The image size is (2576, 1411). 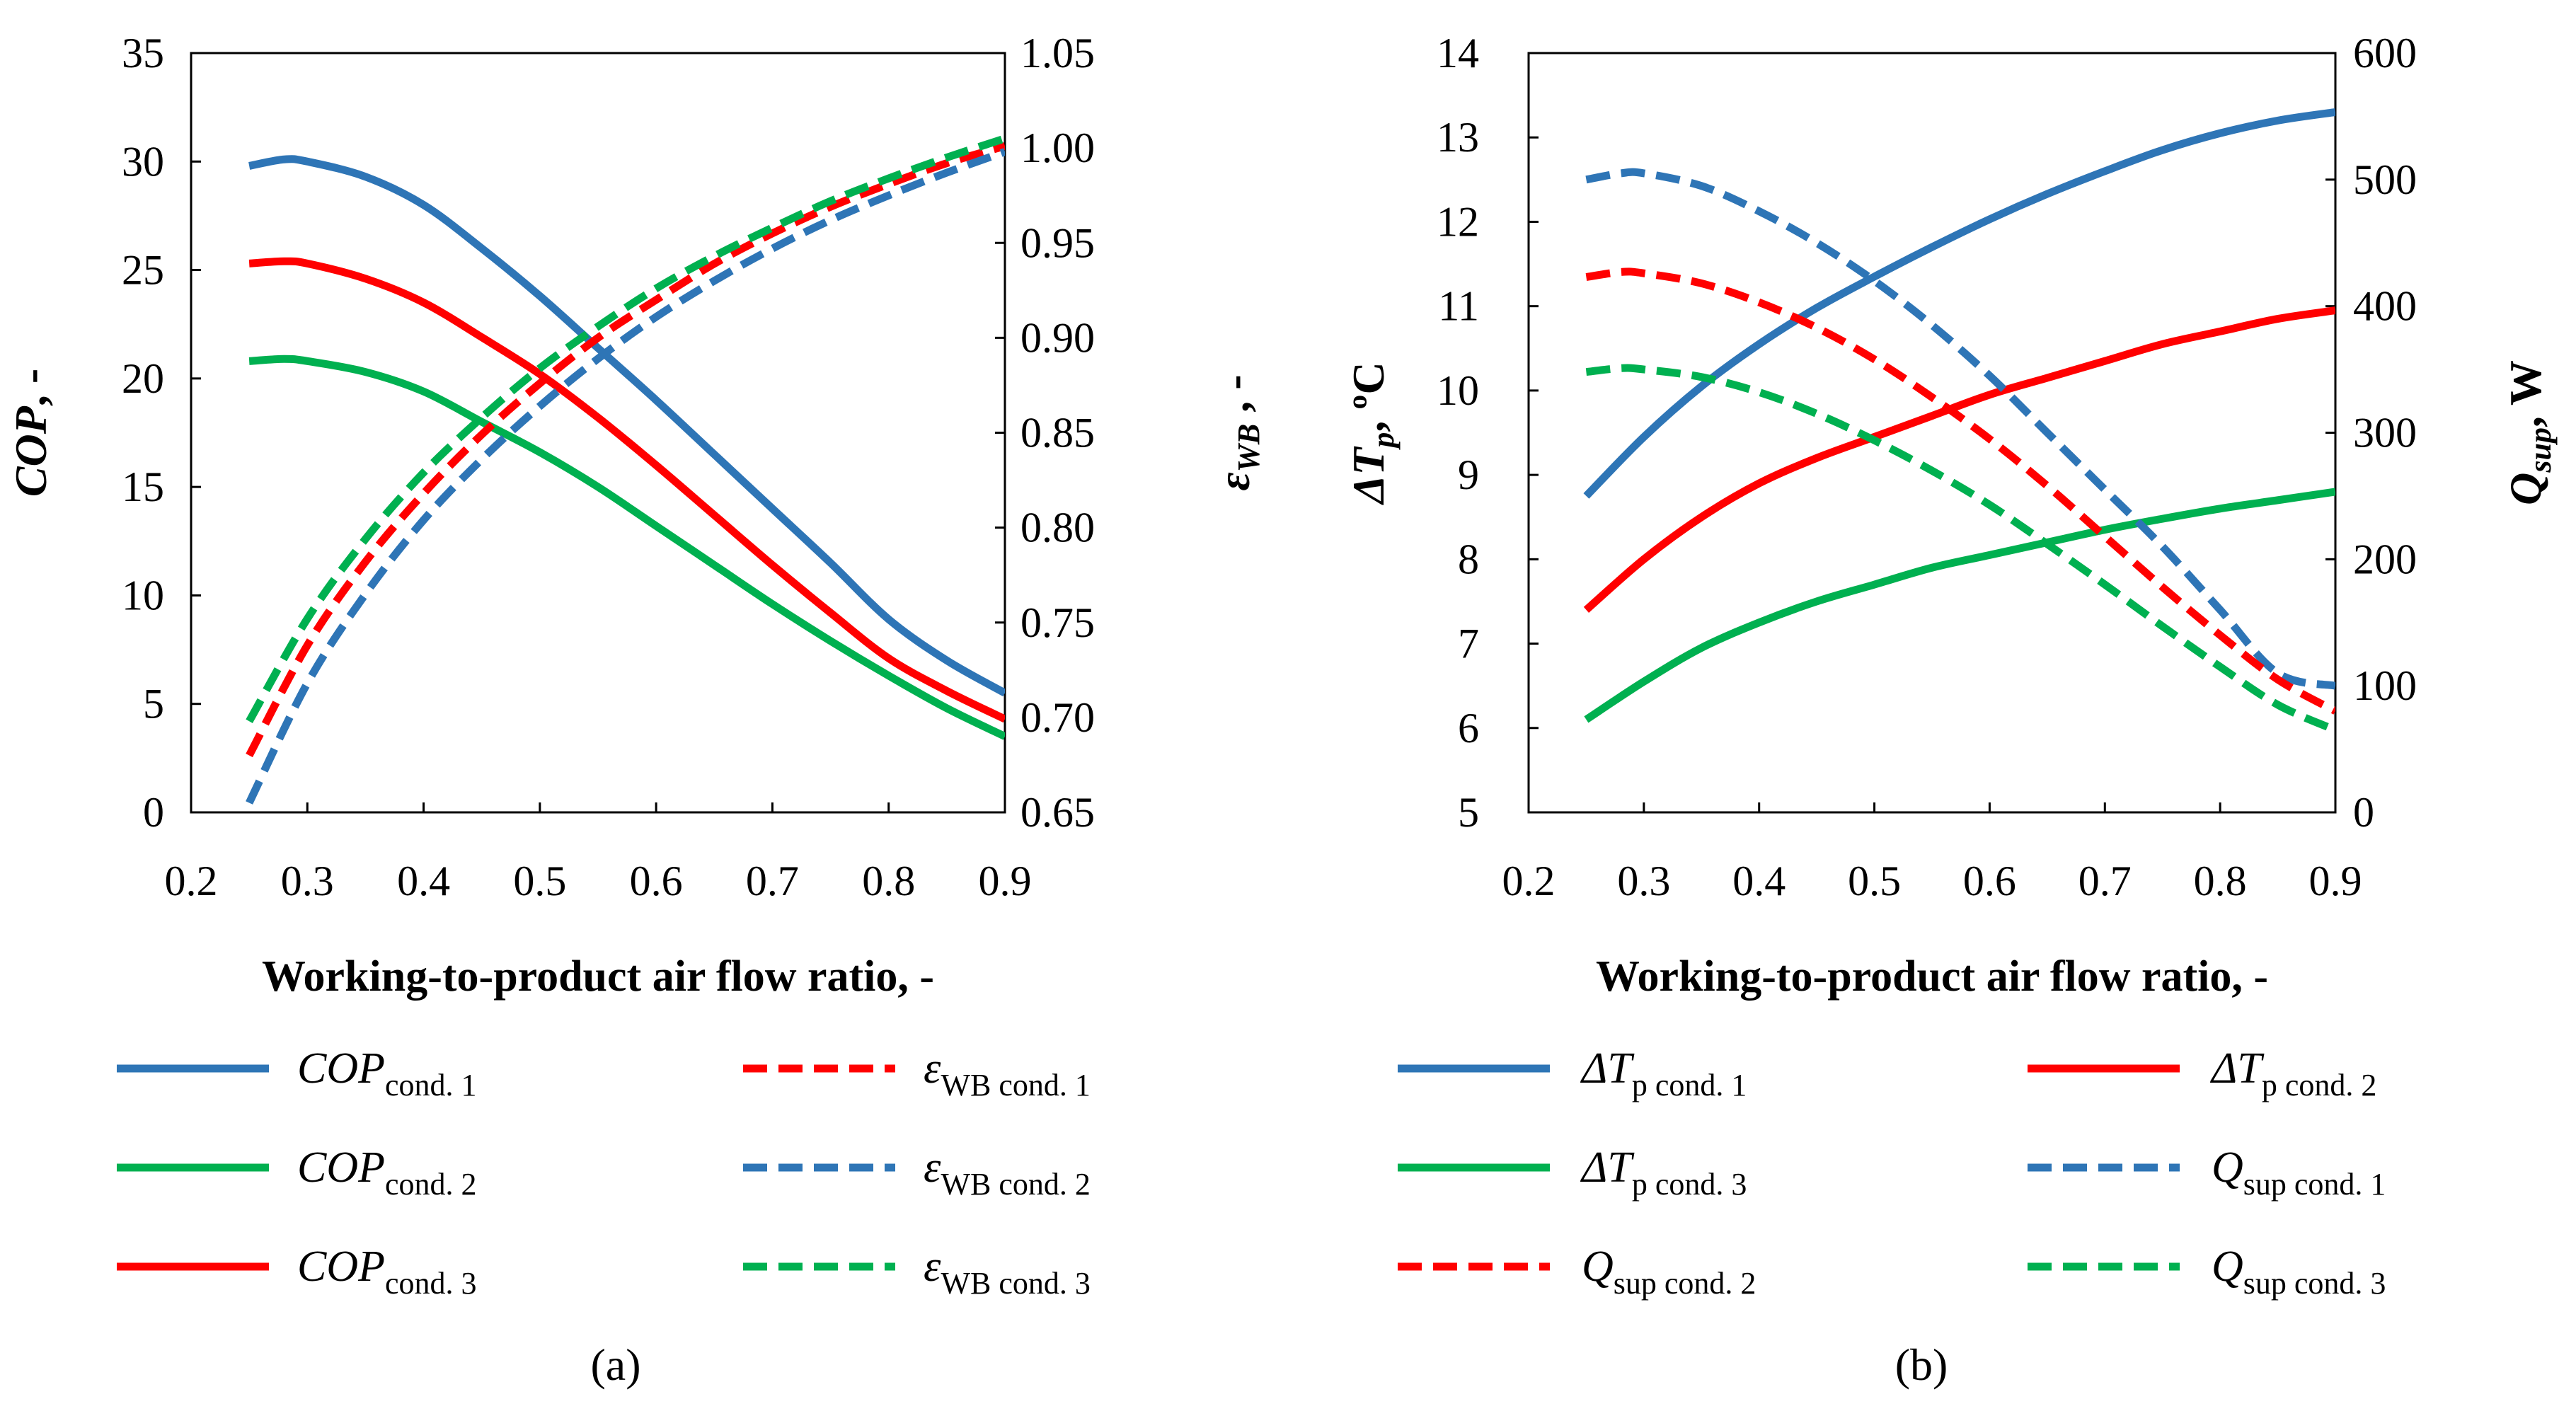 What do you see at coordinates (431, 1085) in the screenshot?
I see `legend-sub: cond. 1` at bounding box center [431, 1085].